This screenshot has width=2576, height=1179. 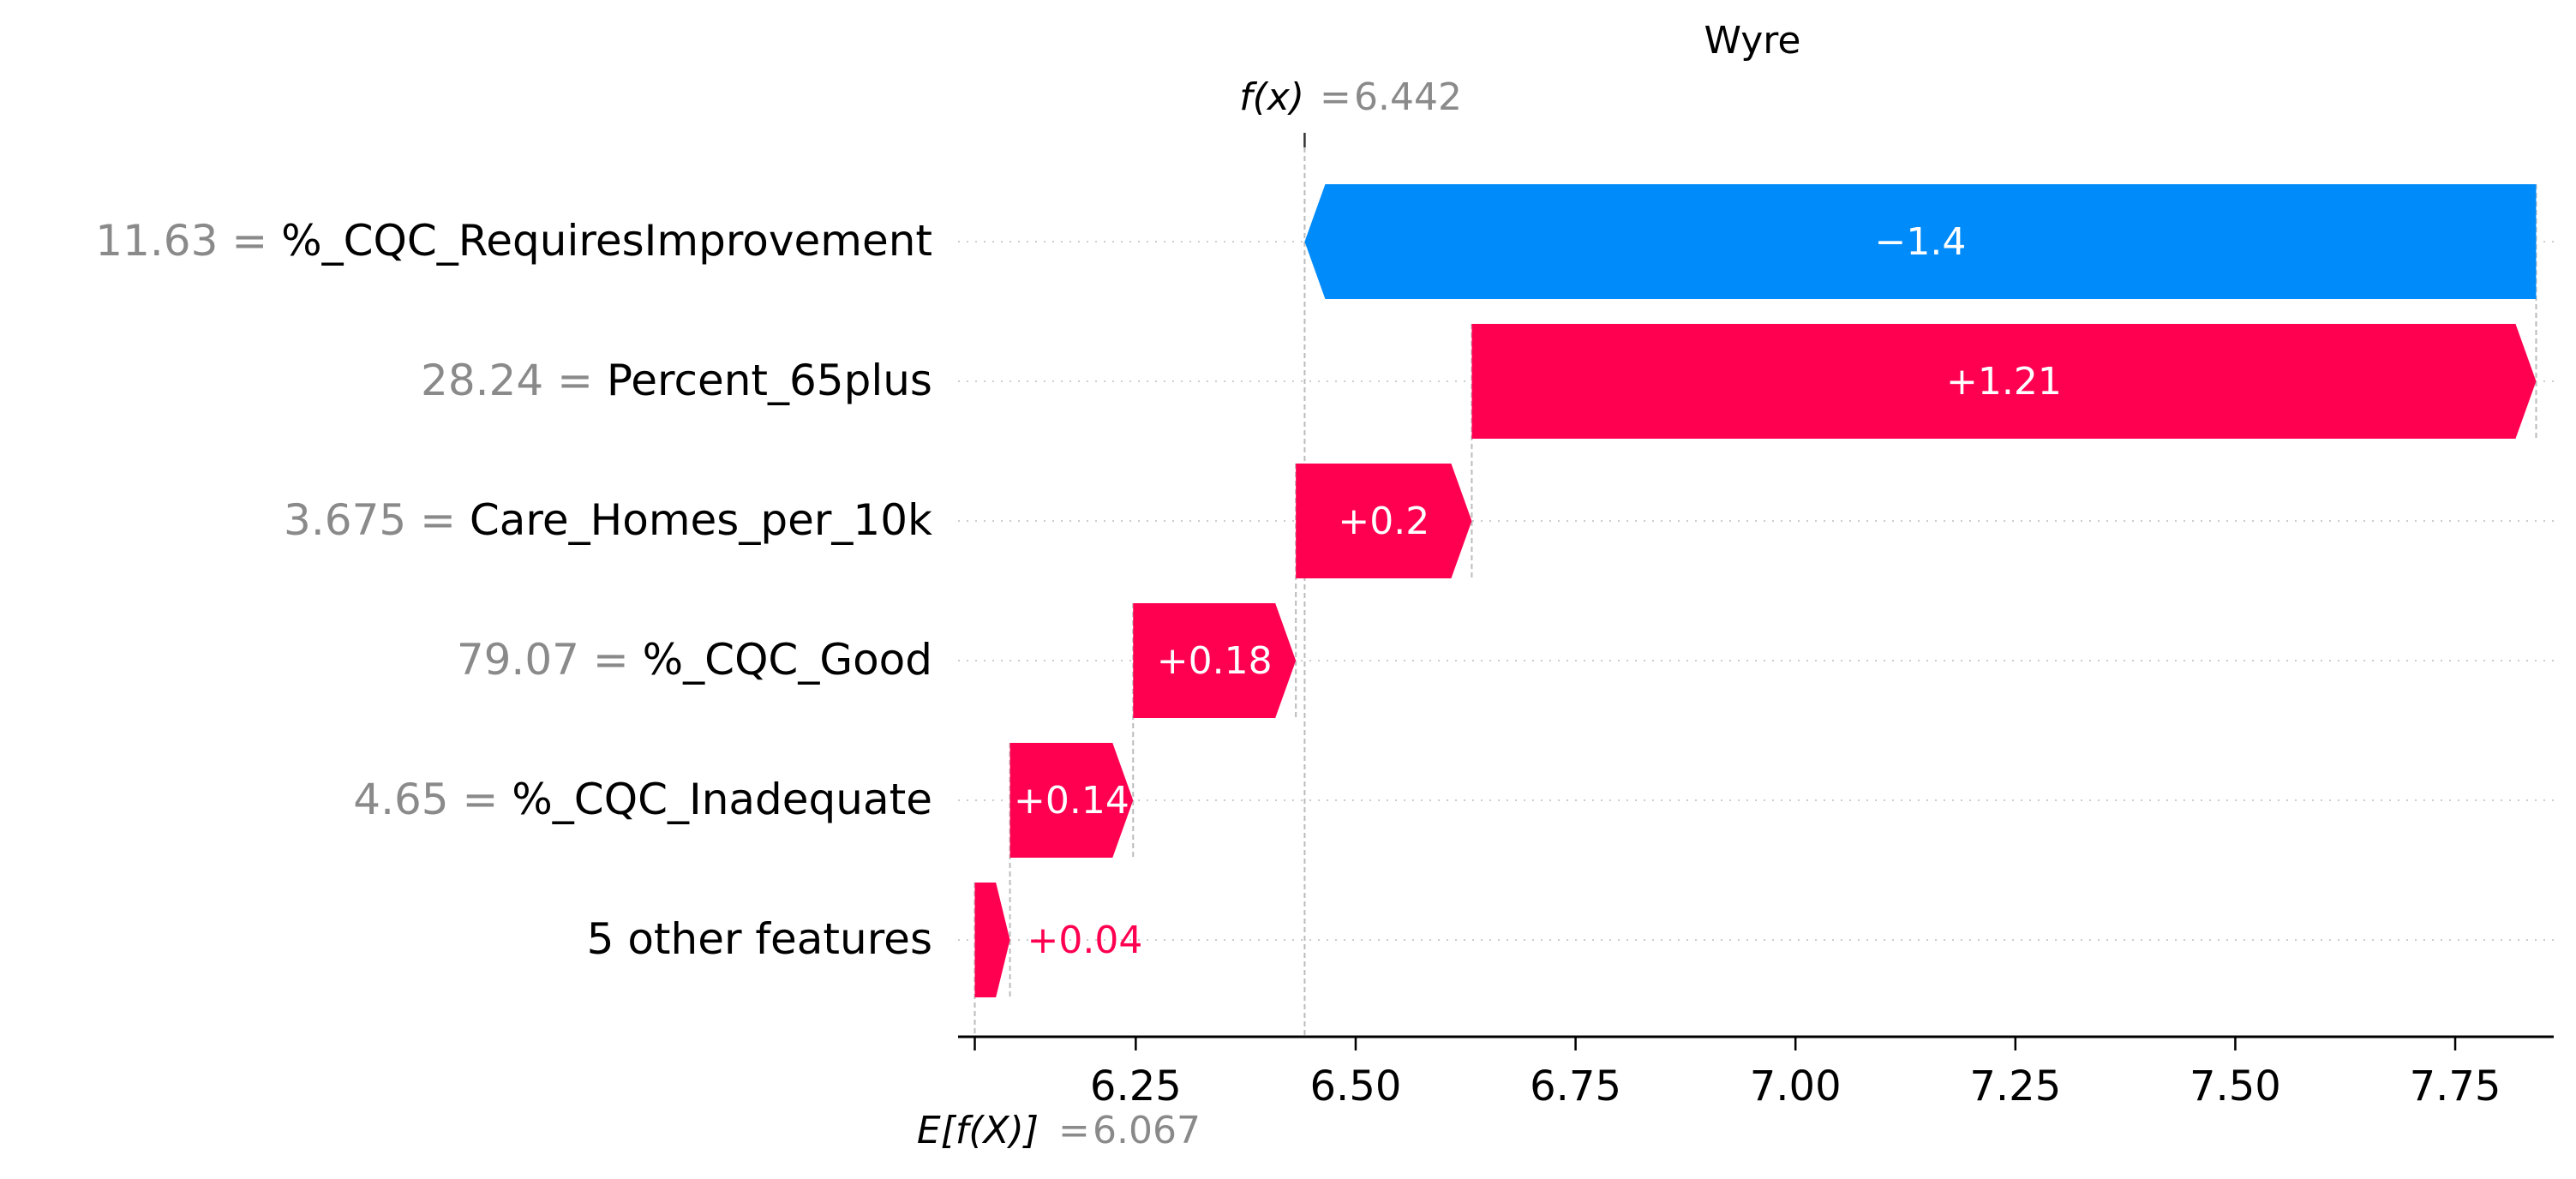 What do you see at coordinates (2235, 1086) in the screenshot?
I see `x-tick-label: 7.50` at bounding box center [2235, 1086].